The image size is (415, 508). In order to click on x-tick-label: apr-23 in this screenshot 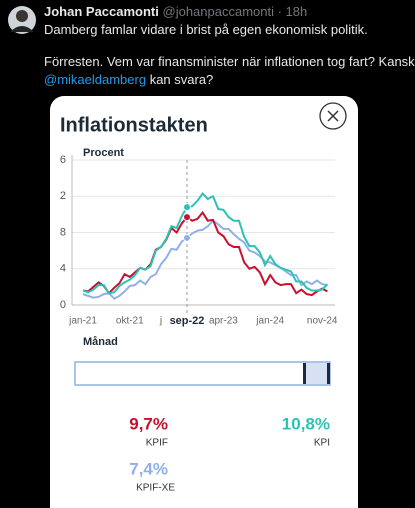, I will do `click(223, 321)`.